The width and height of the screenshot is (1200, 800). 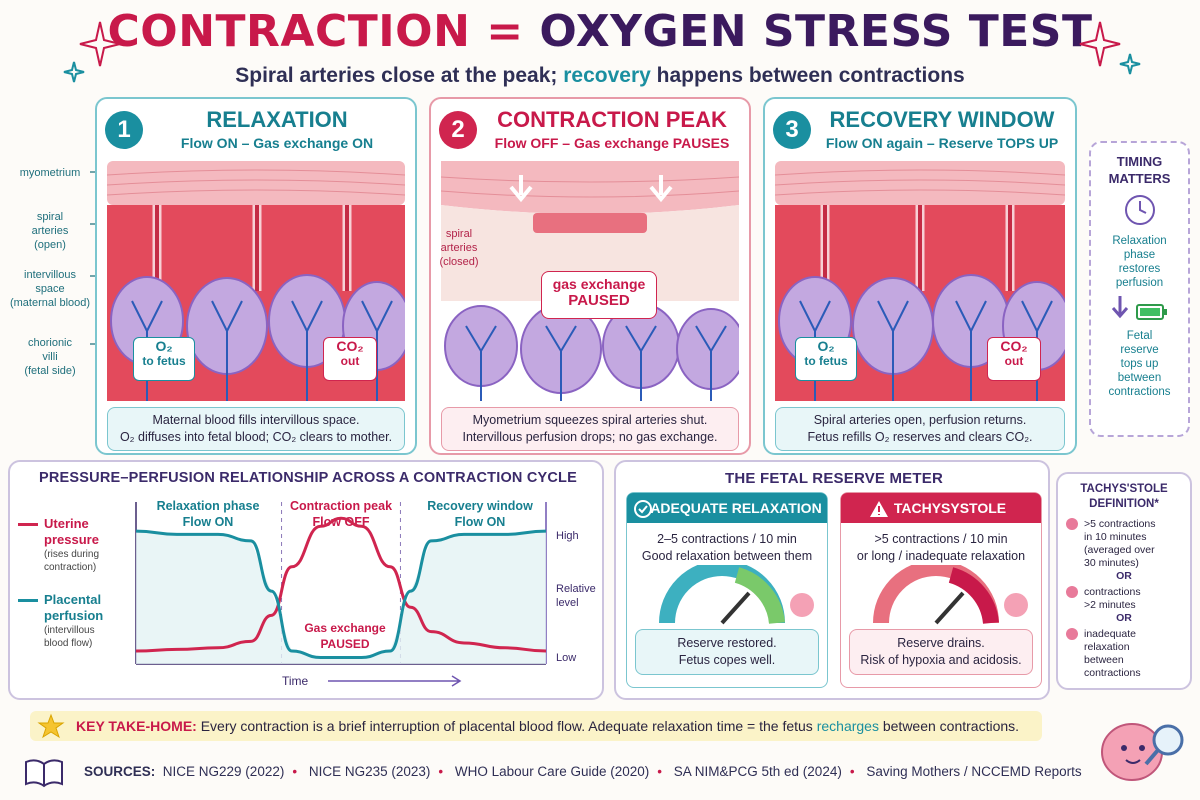 What do you see at coordinates (599, 295) in the screenshot?
I see `paused-badge: gas exchange PAUSED` at bounding box center [599, 295].